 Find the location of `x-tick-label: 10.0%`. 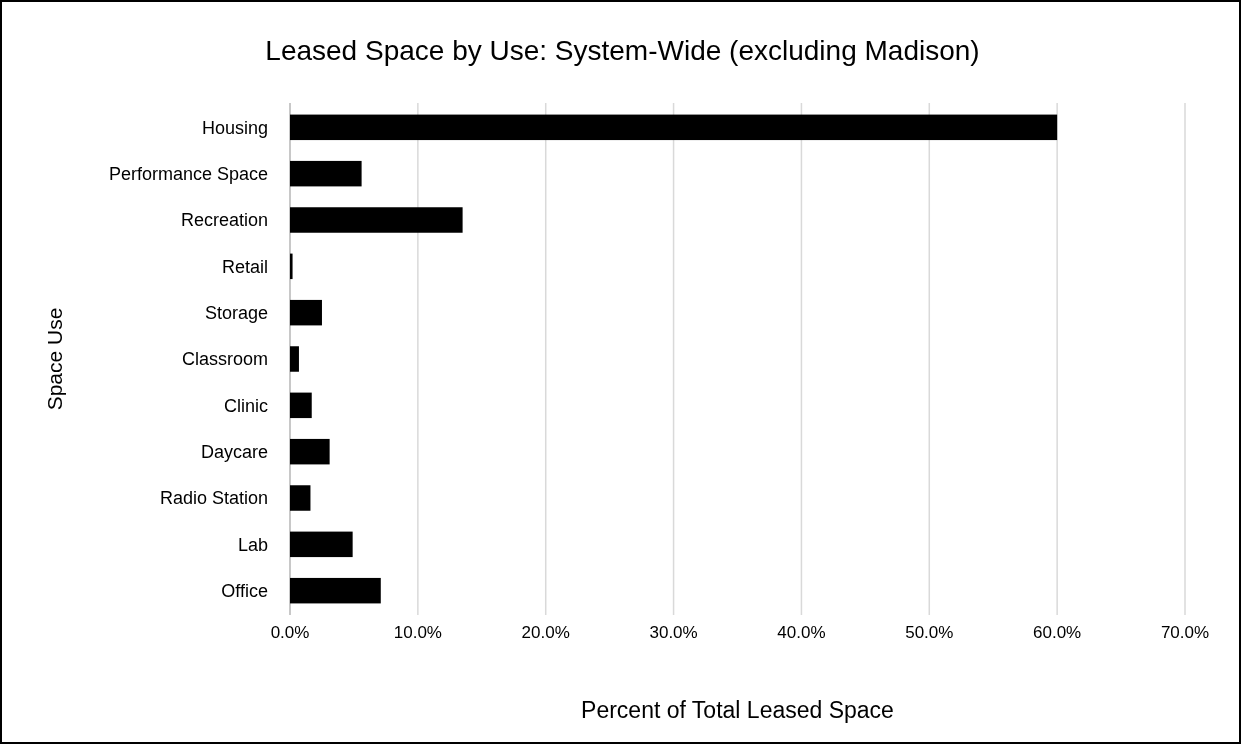

x-tick-label: 10.0% is located at coordinates (417, 632).